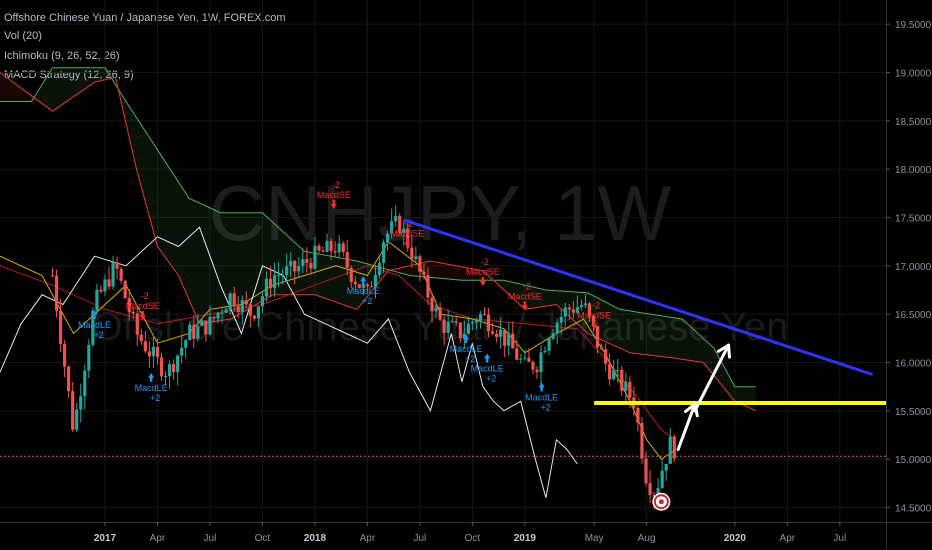 The image size is (932, 550). I want to click on price-tick-label: 19.5000, so click(913, 25).